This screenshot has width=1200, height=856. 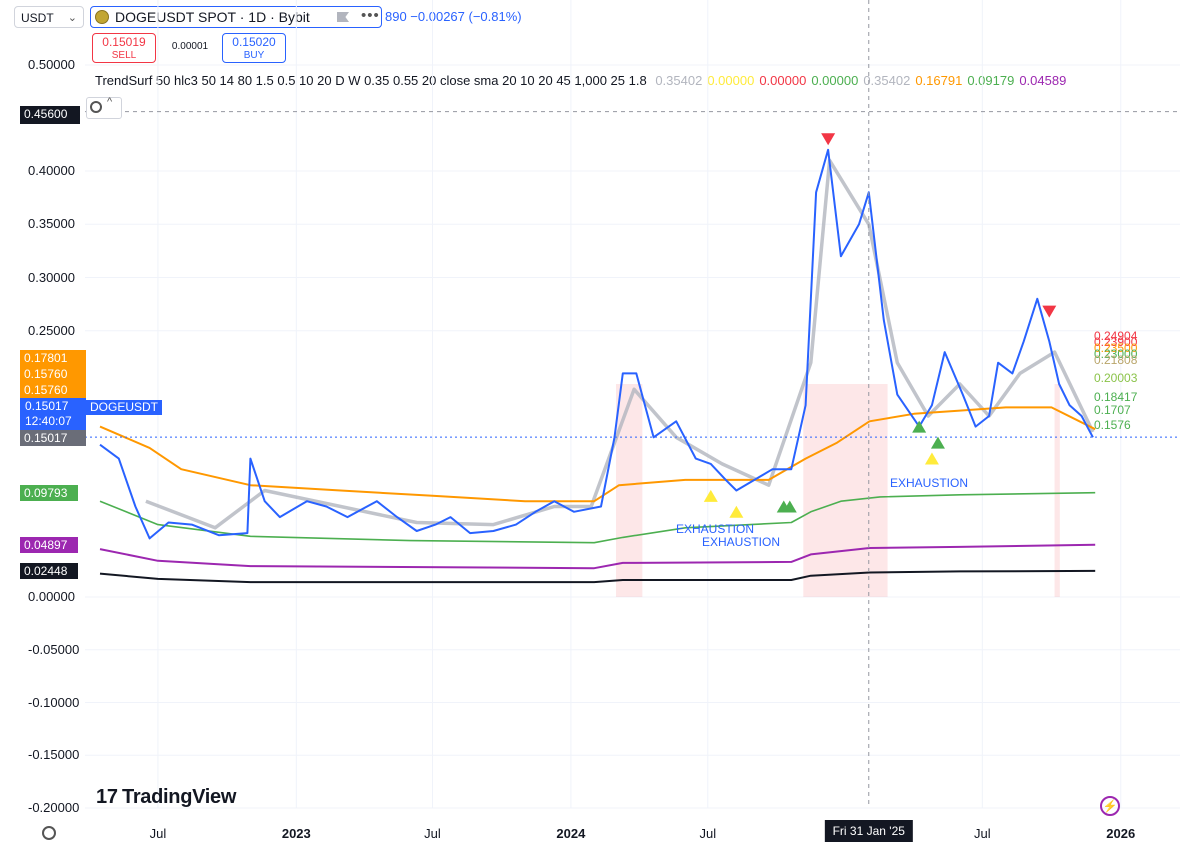 I want to click on right-value-label: 0.20003, so click(x=1116, y=378).